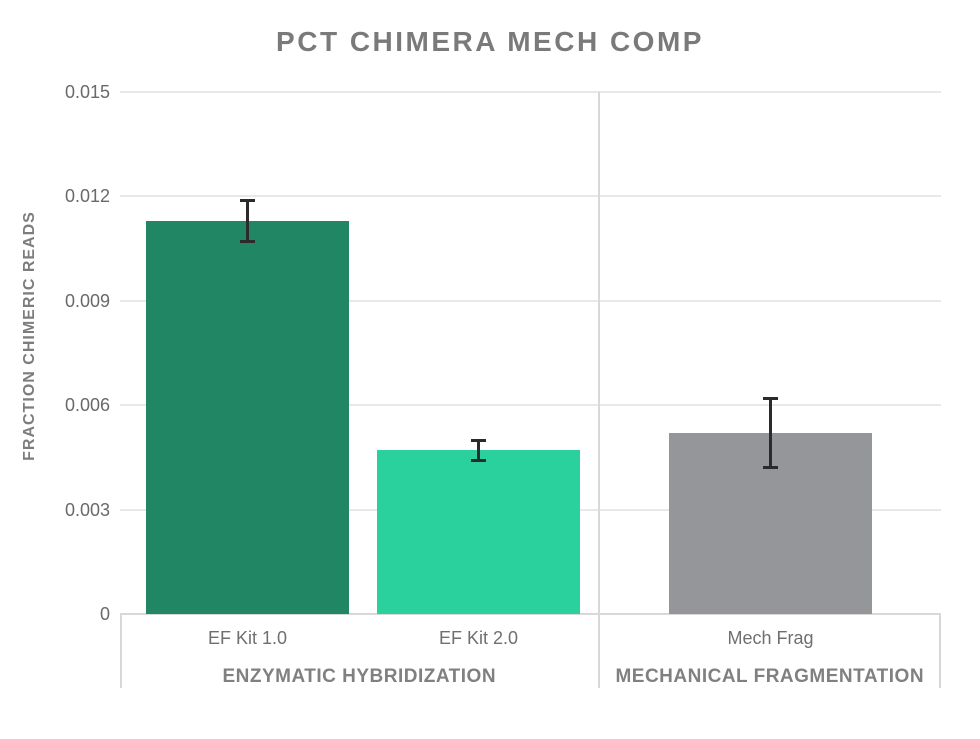 This screenshot has width=980, height=739. I want to click on category-label-mech-frag: Mech Frag, so click(770, 638).